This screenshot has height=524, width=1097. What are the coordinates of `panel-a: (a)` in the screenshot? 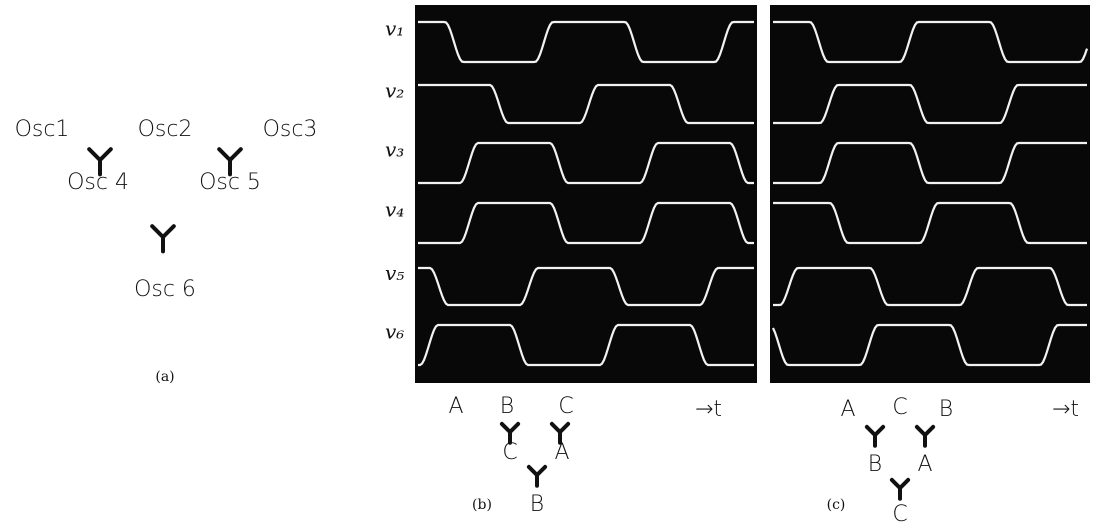 It's located at (164, 377).